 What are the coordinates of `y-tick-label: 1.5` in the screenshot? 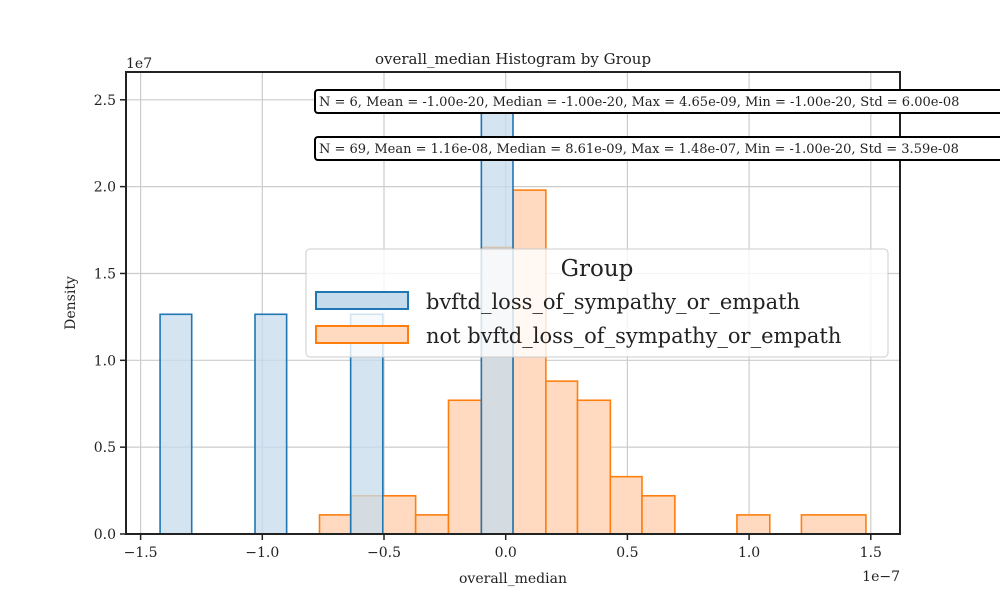 It's located at (105, 274).